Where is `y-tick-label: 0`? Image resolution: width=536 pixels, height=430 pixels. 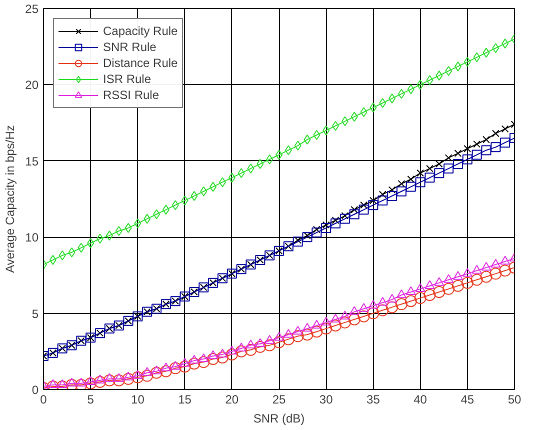
y-tick-label: 0 is located at coordinates (35, 390).